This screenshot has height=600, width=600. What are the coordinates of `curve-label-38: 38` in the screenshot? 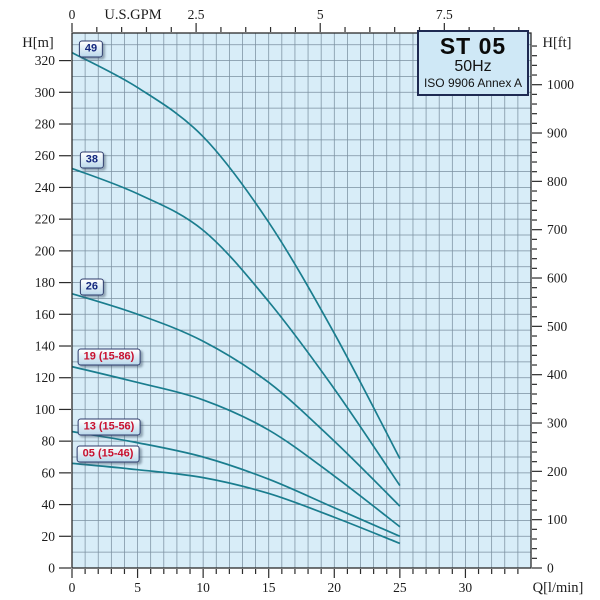 It's located at (92, 160).